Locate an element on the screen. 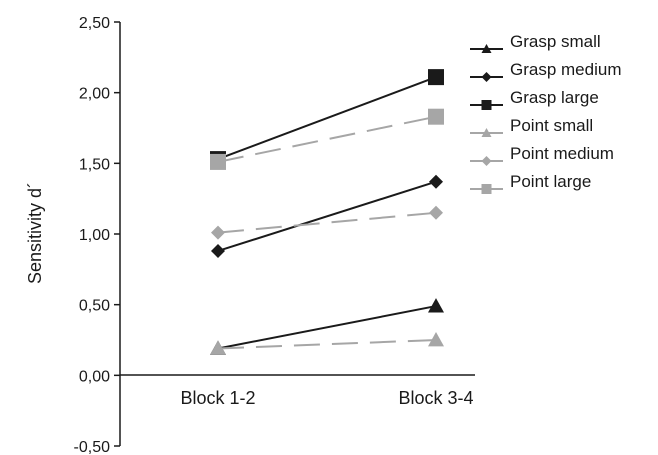  y-tick-label: 0,00 is located at coordinates (94, 376).